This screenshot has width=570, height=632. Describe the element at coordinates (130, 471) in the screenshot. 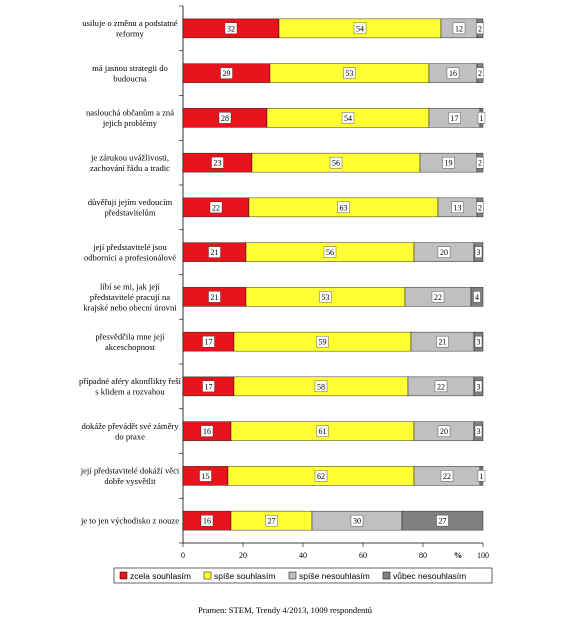

I see `category-label-line: její představitelé dokáží věci` at that location.